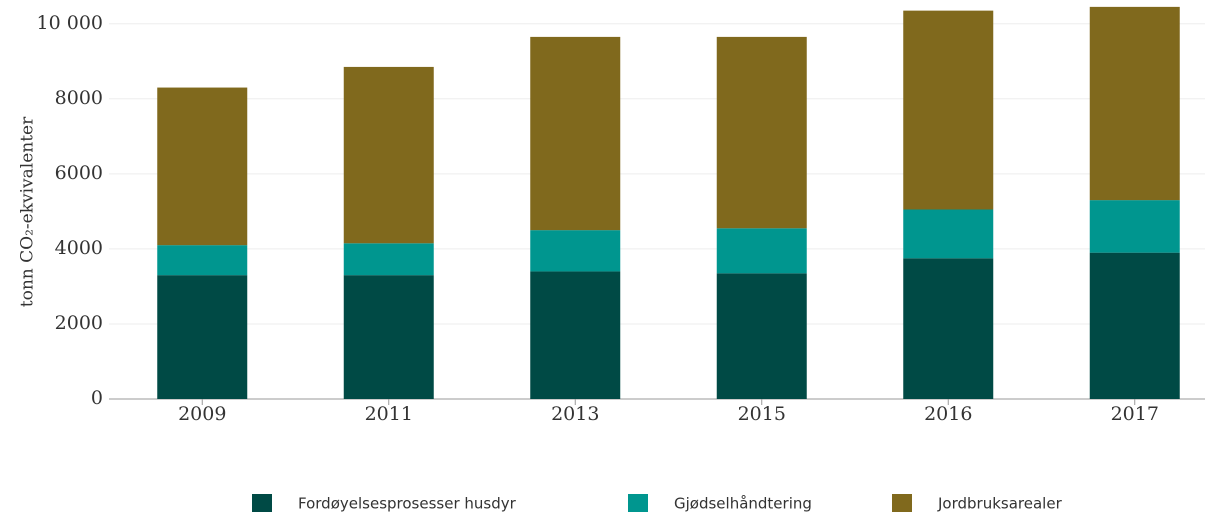 The image size is (1216, 513). What do you see at coordinates (1135, 414) in the screenshot?
I see `x-tick-label: 2017` at bounding box center [1135, 414].